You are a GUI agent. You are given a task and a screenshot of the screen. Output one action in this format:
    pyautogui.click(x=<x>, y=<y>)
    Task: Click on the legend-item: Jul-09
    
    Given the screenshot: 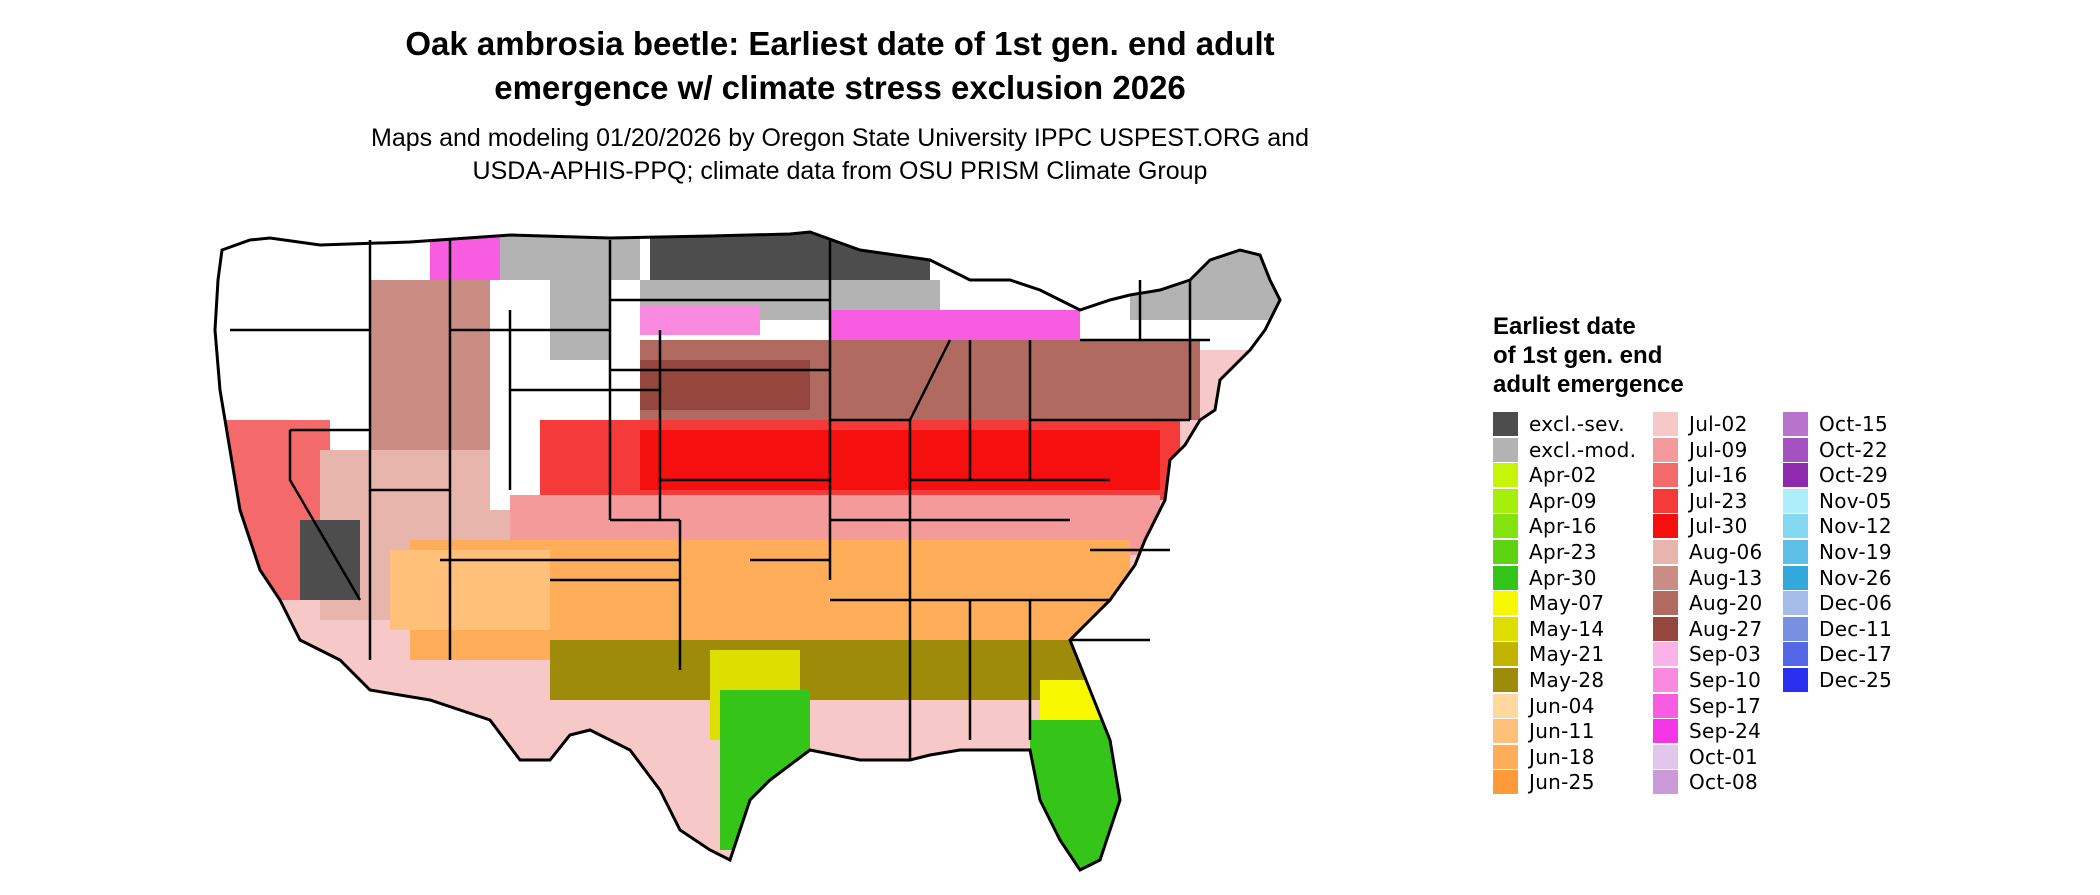 What is the action you would take?
    pyautogui.click(x=1733, y=449)
    